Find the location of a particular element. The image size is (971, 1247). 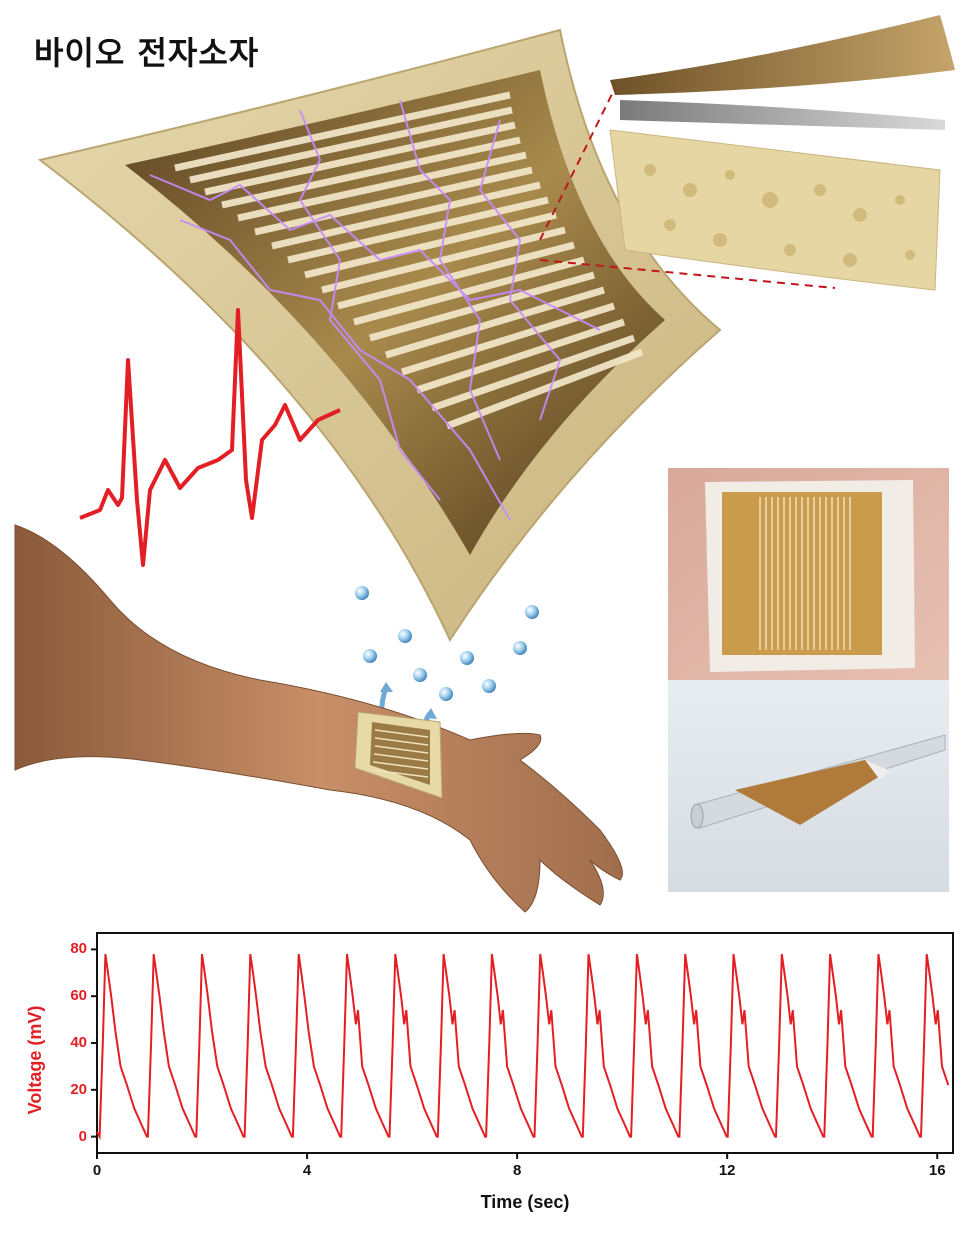

y-tick-label: 80 is located at coordinates (78, 949).